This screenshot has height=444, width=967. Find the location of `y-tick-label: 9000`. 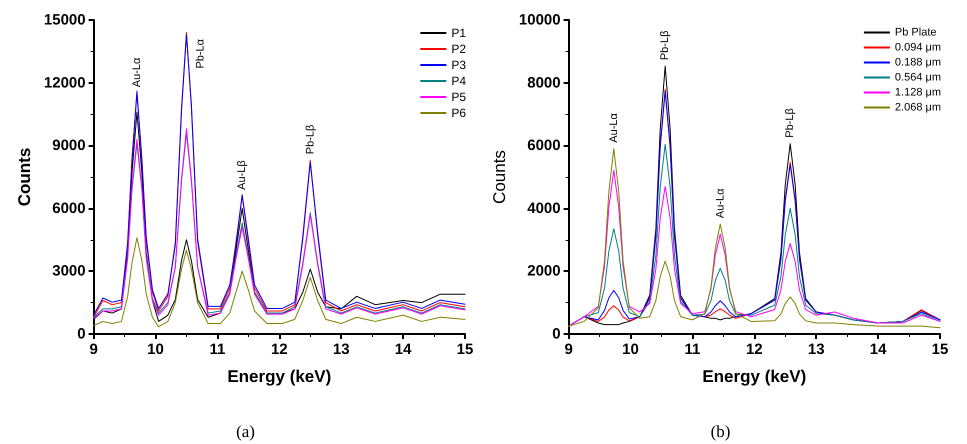

y-tick-label: 9000 is located at coordinates (69, 145).